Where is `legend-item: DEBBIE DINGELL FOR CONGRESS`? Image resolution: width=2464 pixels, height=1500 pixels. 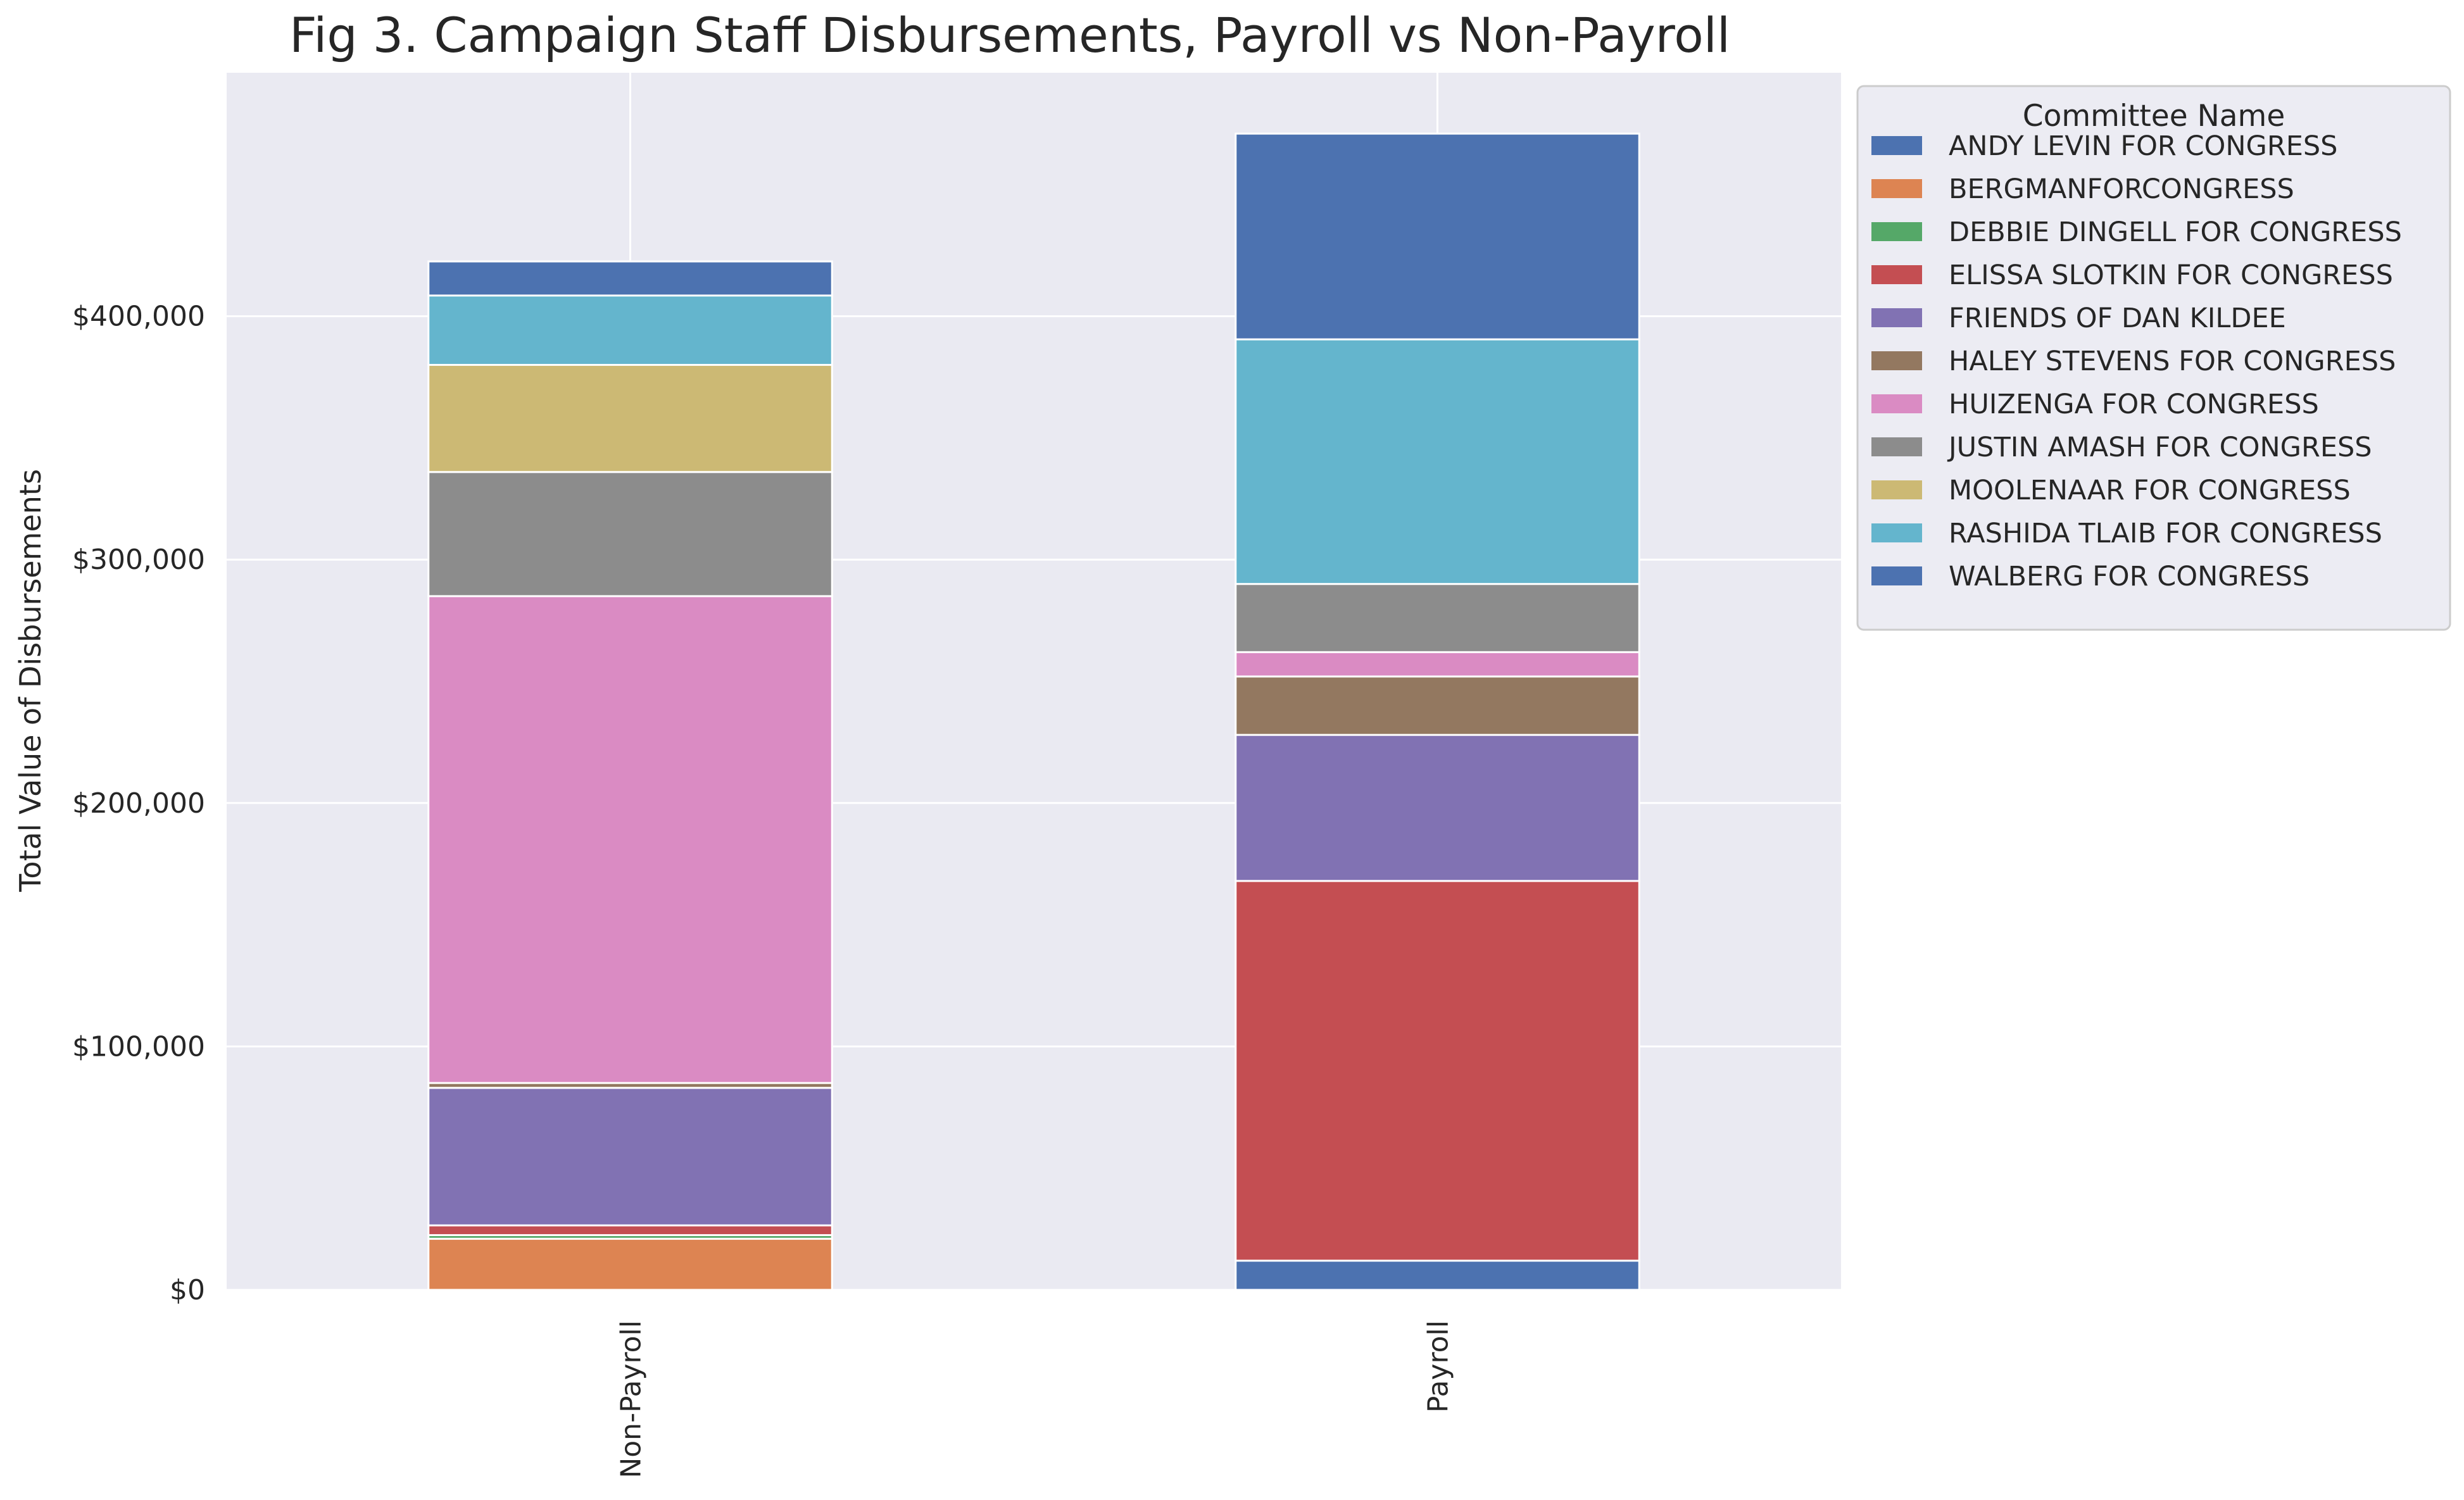
legend-item: DEBBIE DINGELL FOR CONGRESS is located at coordinates (2136, 232).